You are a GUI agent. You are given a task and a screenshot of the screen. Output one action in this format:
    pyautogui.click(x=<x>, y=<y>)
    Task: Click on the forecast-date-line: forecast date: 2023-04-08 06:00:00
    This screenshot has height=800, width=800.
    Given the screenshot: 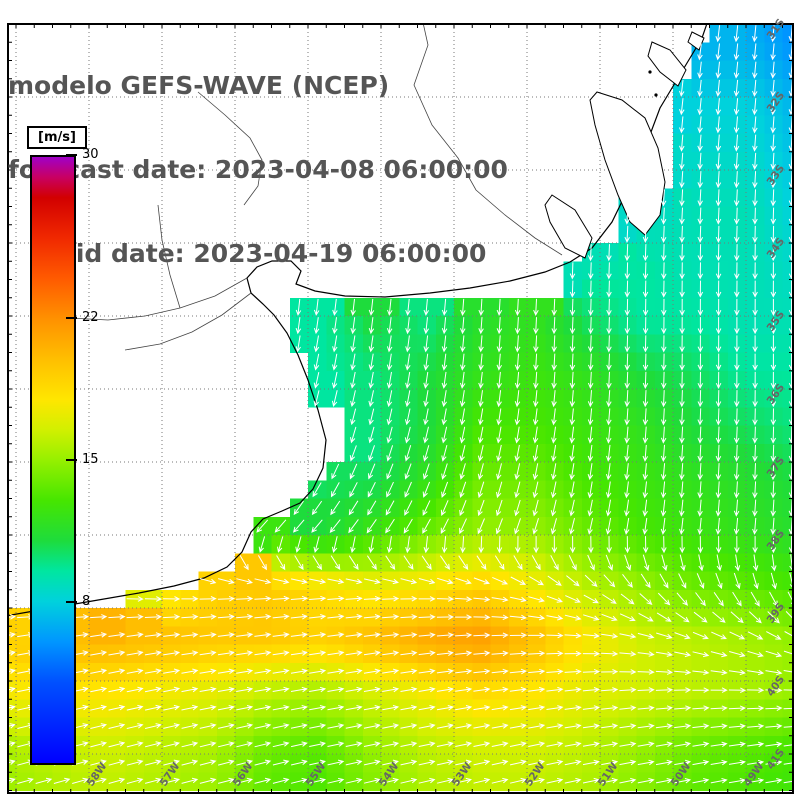 What is the action you would take?
    pyautogui.click(x=258, y=169)
    